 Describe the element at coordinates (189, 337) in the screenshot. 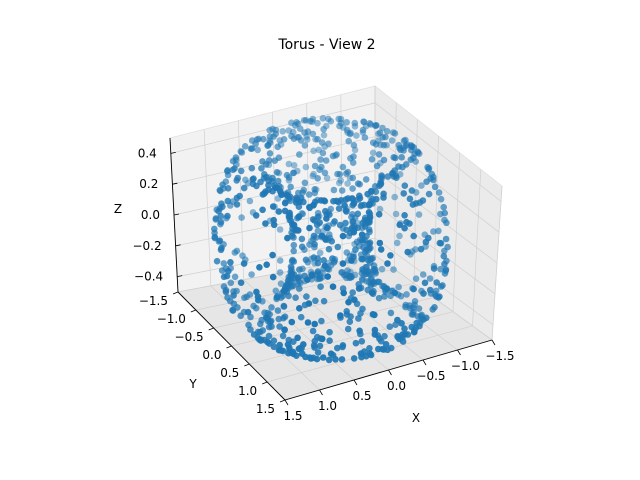

I see `y-tick-label: −0.5` at that location.